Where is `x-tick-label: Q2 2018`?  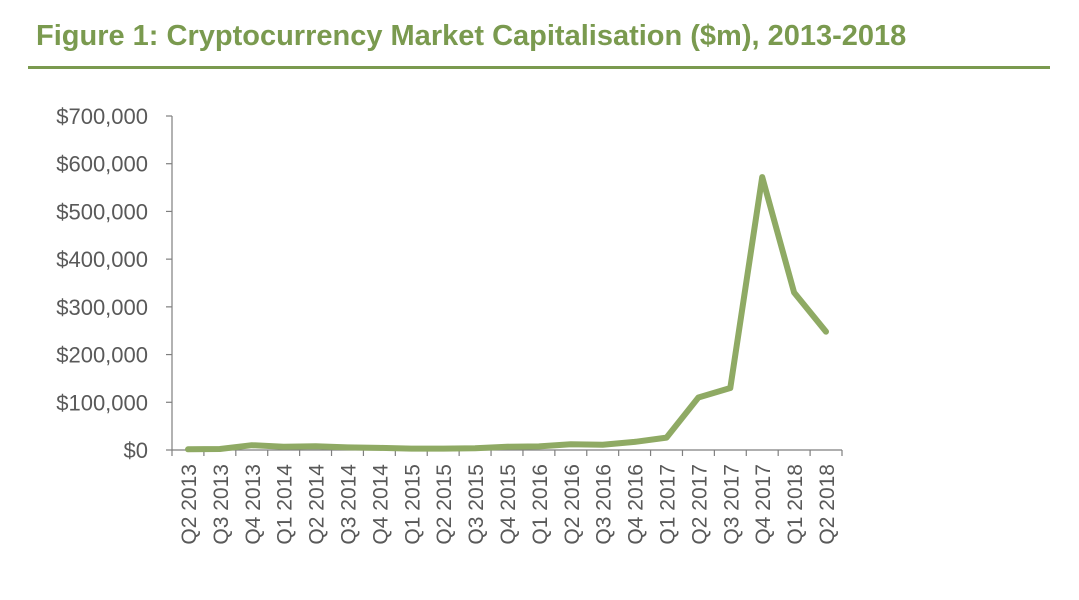 x-tick-label: Q2 2018 is located at coordinates (827, 504).